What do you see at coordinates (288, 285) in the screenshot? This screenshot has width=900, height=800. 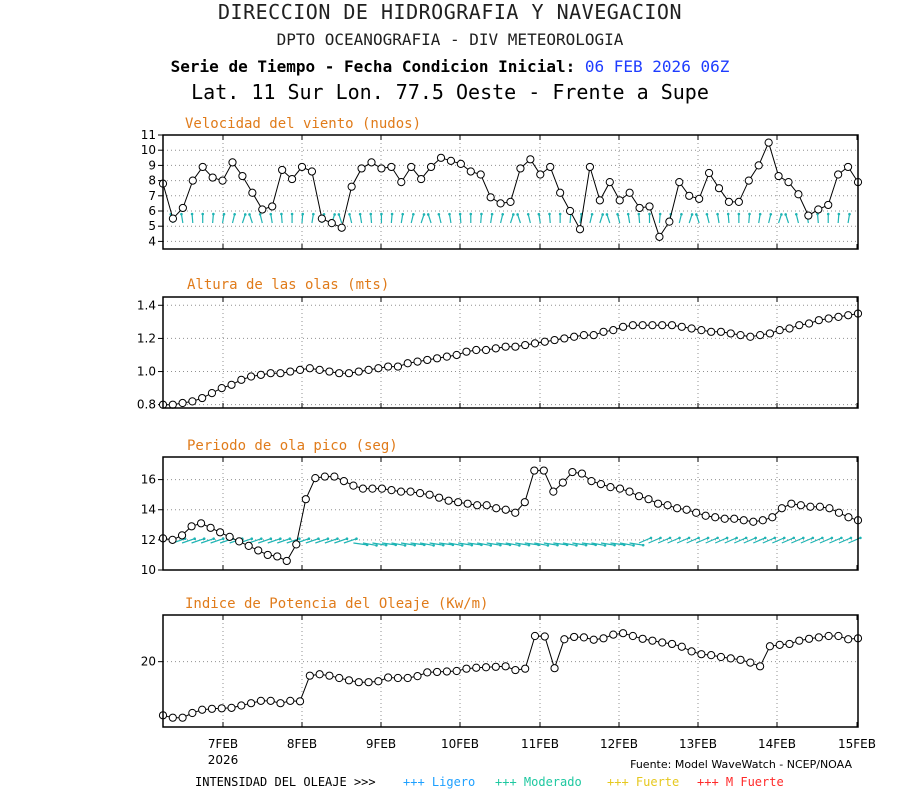 I see `panel-title-2: Altura de las olas (mts)` at bounding box center [288, 285].